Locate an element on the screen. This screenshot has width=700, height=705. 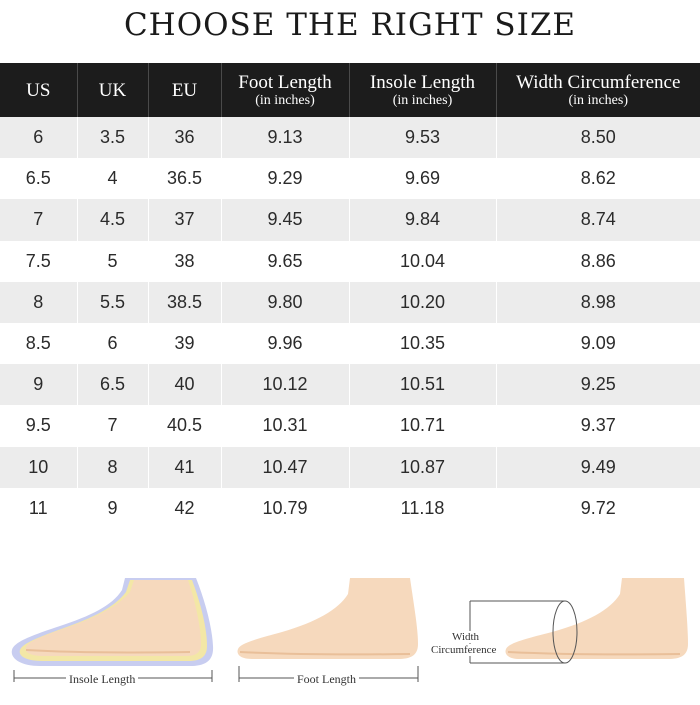
header-width-circumference: Width Circumference (in inches) is located at coordinates (598, 90).